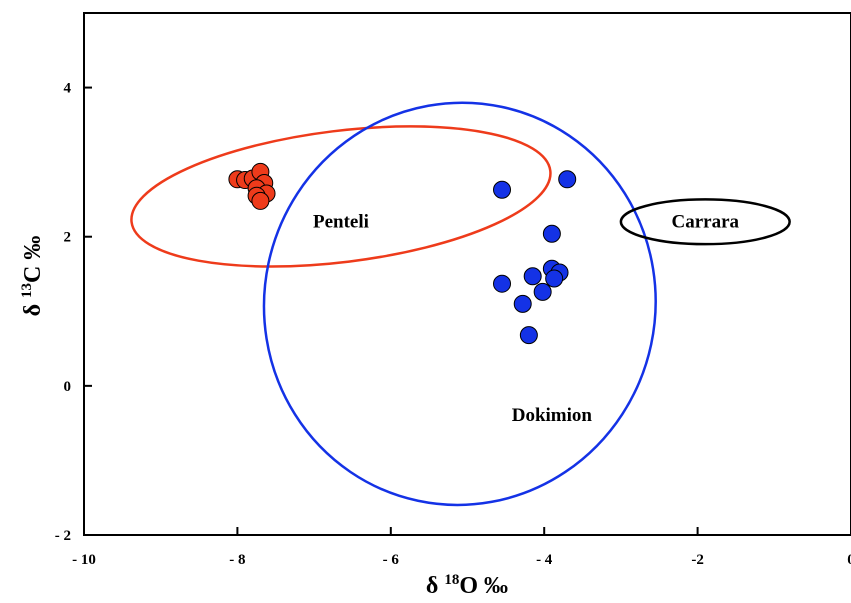  I want to click on x-tick-label: - 4, so click(544, 560).